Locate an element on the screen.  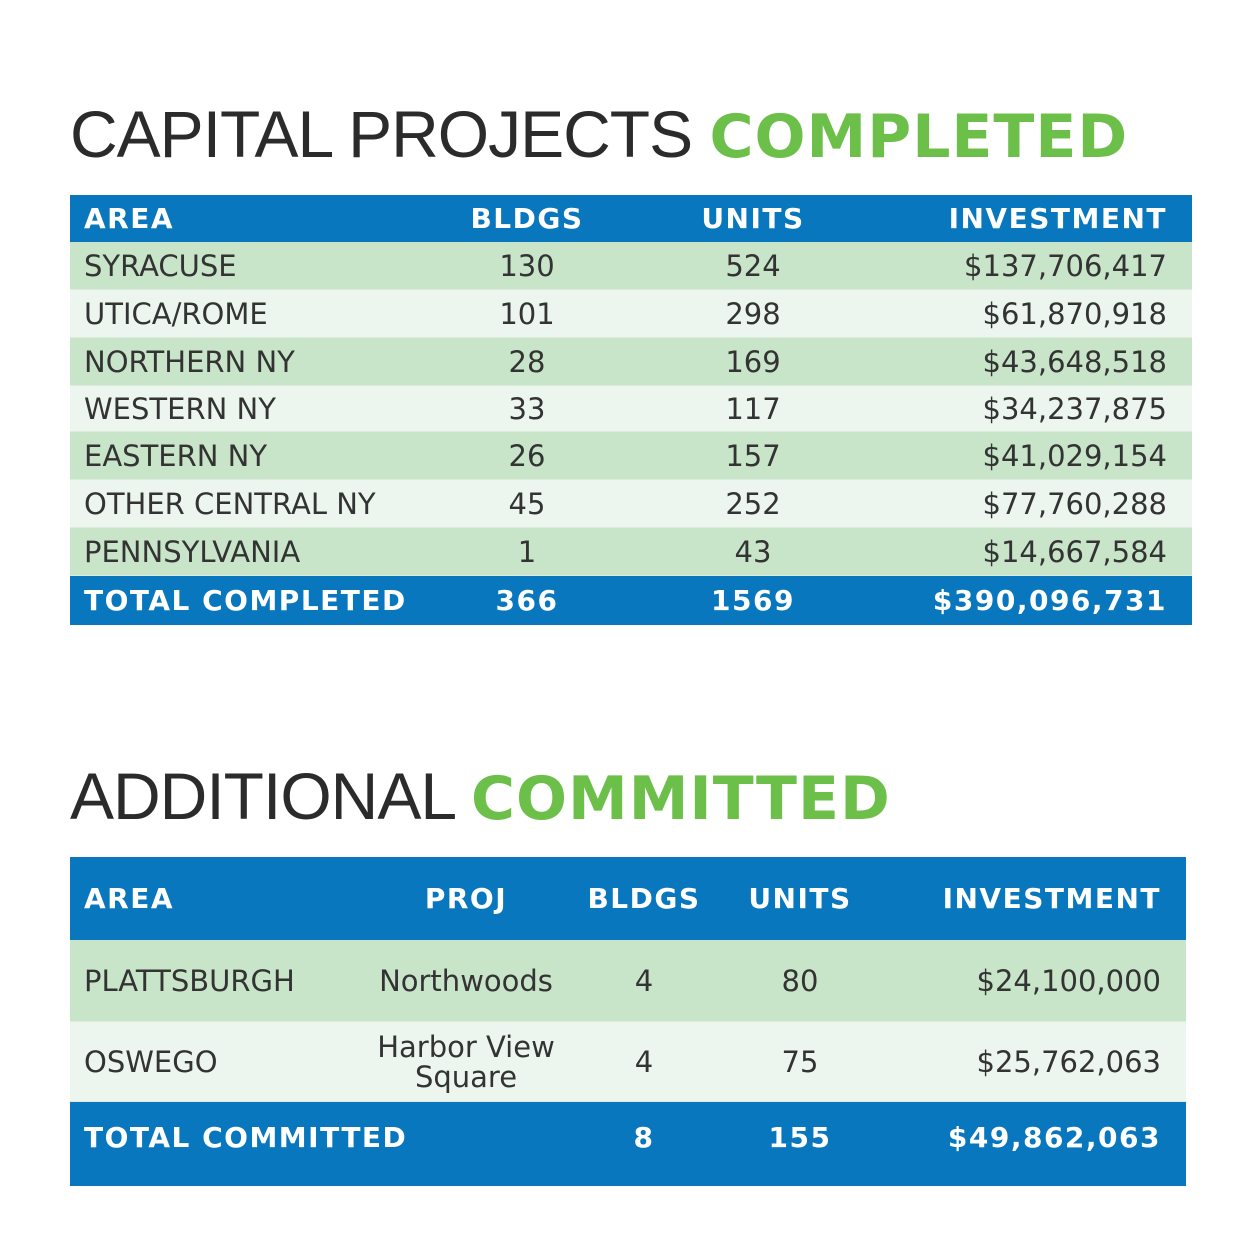
area-cell: PLATTSBURGH is located at coordinates (189, 980).